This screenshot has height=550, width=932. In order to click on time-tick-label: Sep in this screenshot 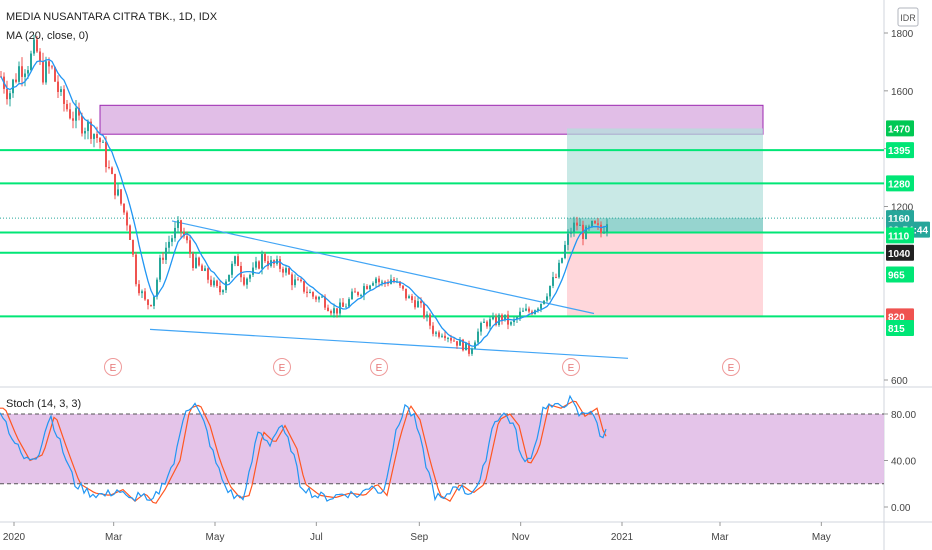, I will do `click(419, 537)`.